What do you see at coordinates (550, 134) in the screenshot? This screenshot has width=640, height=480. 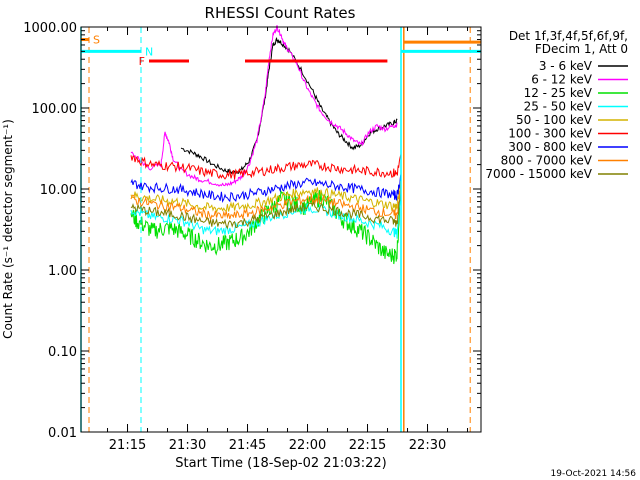 I see `legend-label: 100 - 300 keV` at bounding box center [550, 134].